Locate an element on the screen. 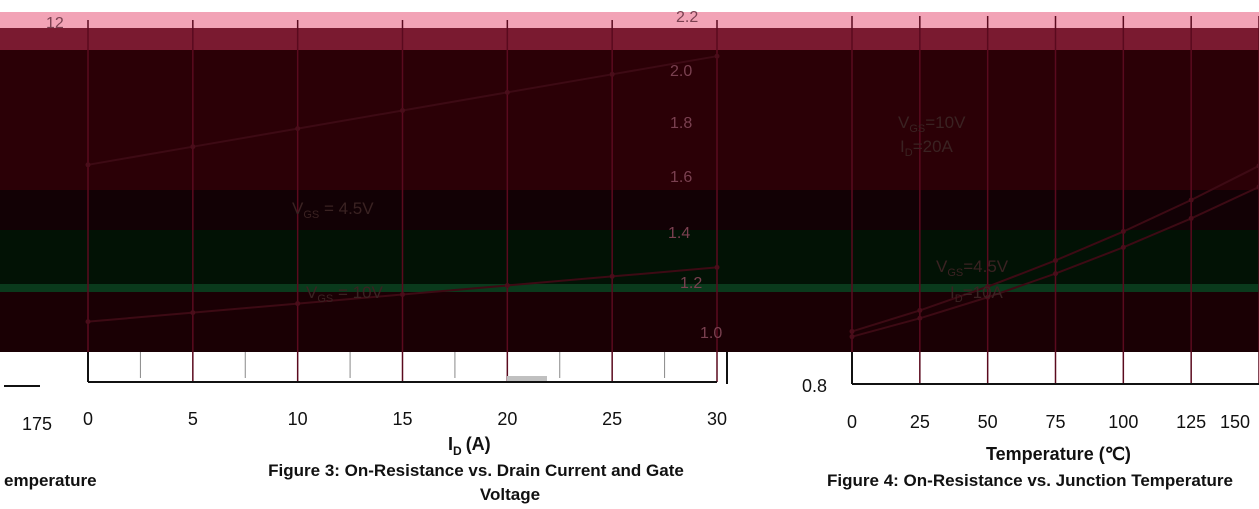 Image resolution: width=1259 pixels, height=509 pixels. figure3-axes is located at coordinates (360, 369).